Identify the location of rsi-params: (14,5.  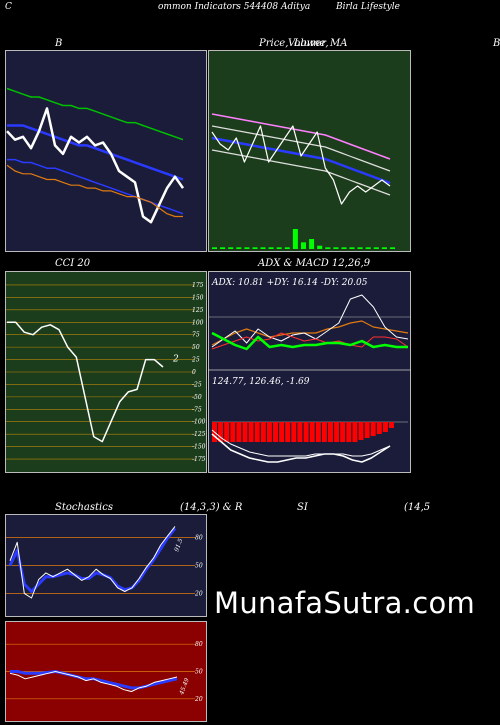
(417, 507).